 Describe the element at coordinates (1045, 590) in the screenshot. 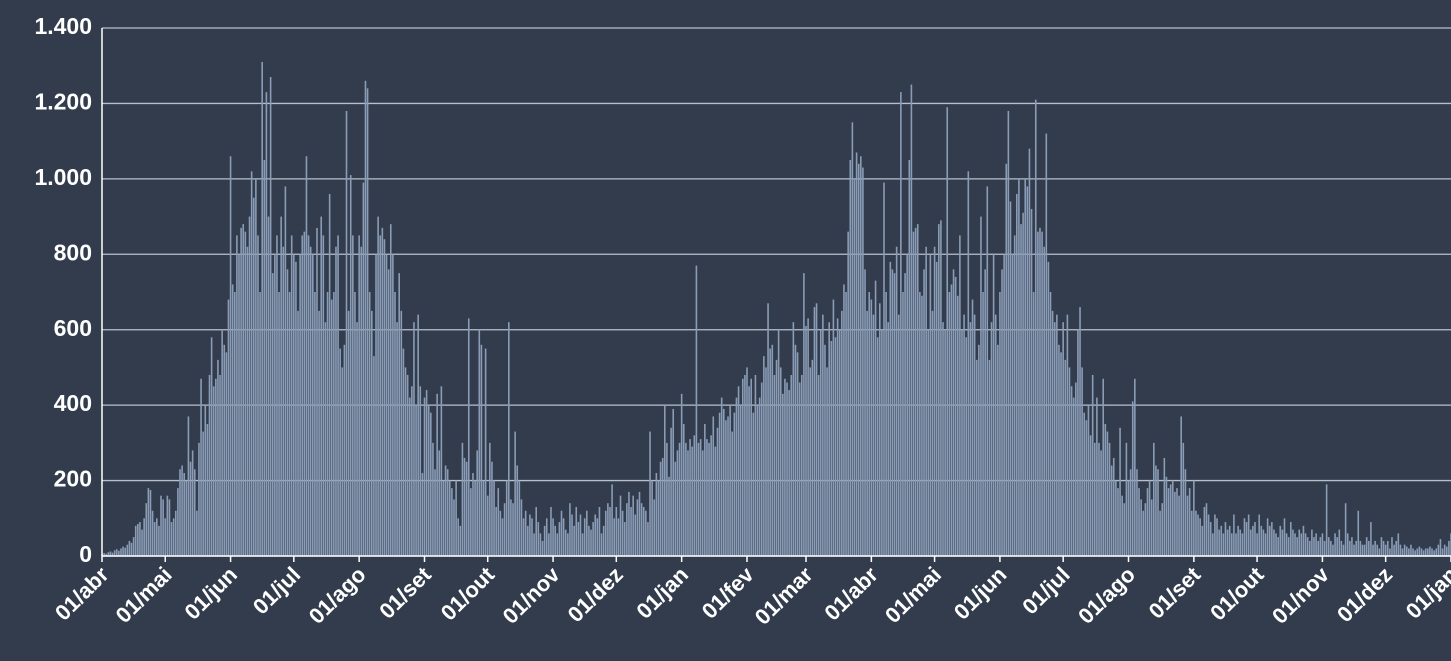

I see `x-tick-label: 01/jul` at that location.